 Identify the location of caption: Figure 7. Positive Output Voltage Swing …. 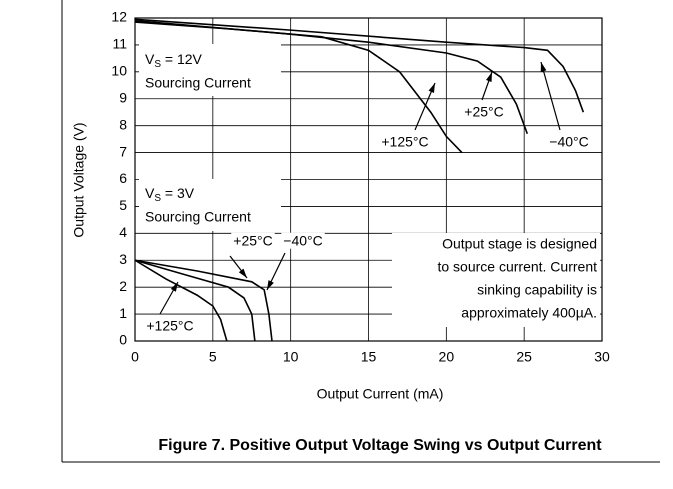
(380, 445).